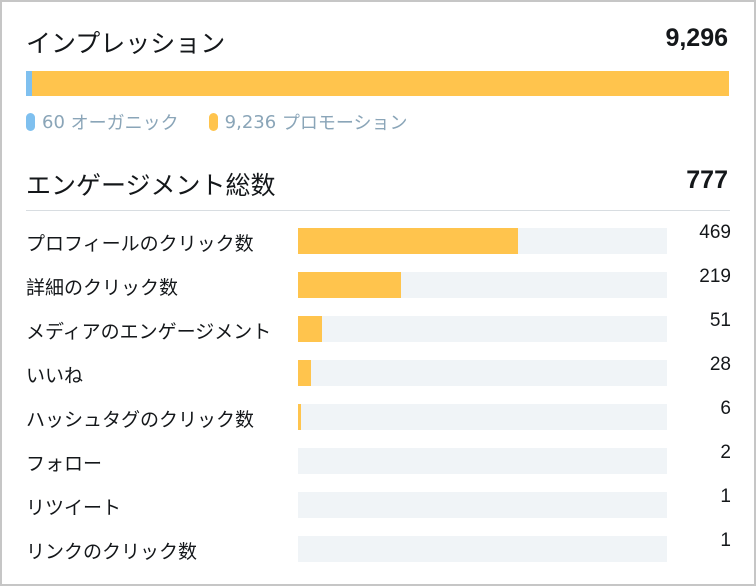 The image size is (756, 586). Describe the element at coordinates (140, 420) in the screenshot. I see `engagement-label: ハッシュタグのクリック数` at that location.